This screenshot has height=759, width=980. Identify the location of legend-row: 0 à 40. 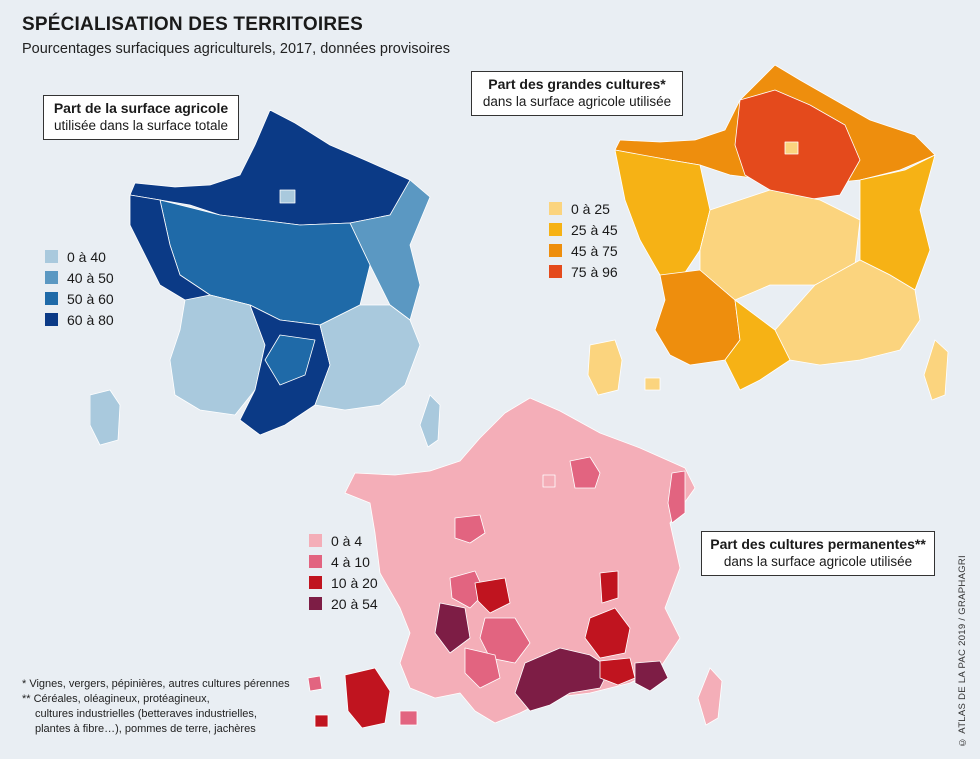
(79, 256).